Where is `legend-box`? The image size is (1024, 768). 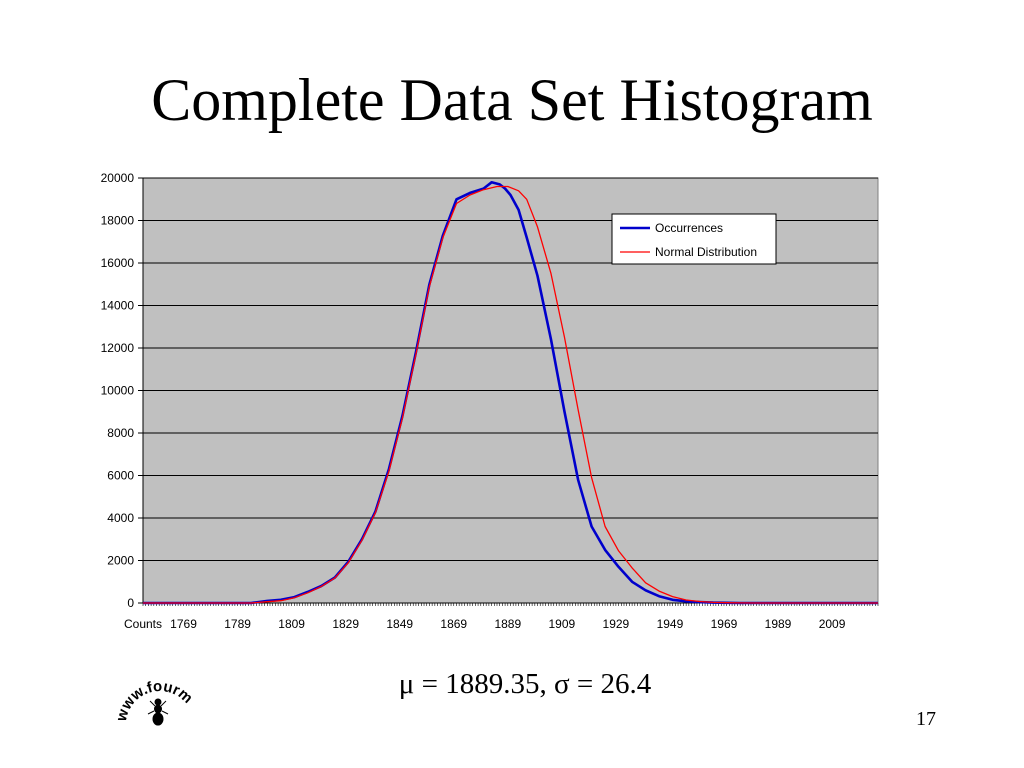 legend-box is located at coordinates (694, 239).